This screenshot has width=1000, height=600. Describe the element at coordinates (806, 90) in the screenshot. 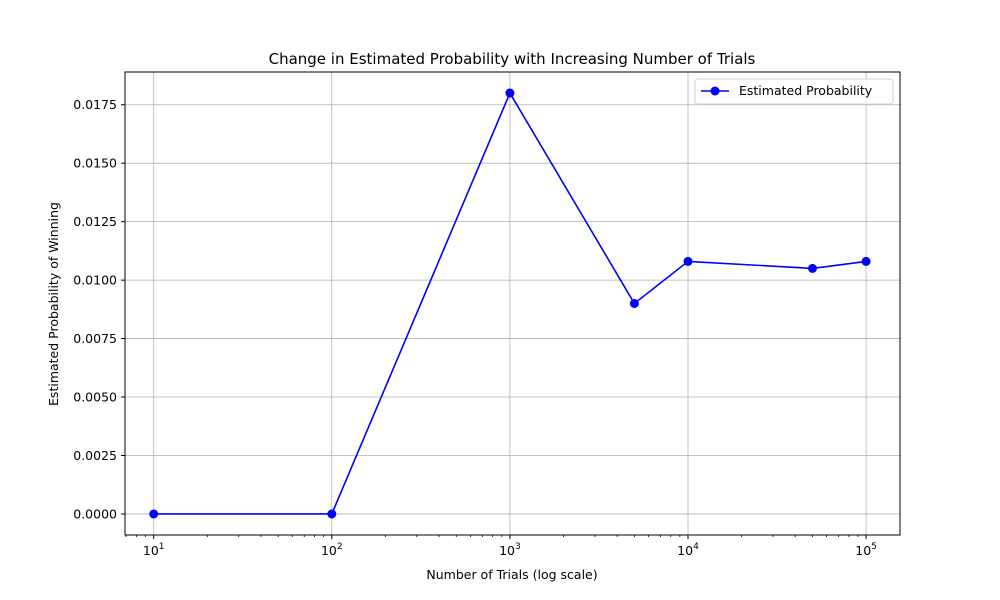

I see `legend-label: Estimated Probability` at that location.